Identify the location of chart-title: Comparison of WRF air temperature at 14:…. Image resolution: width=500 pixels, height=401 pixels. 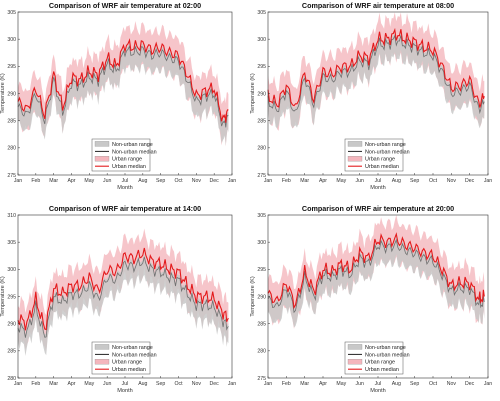
(125, 208).